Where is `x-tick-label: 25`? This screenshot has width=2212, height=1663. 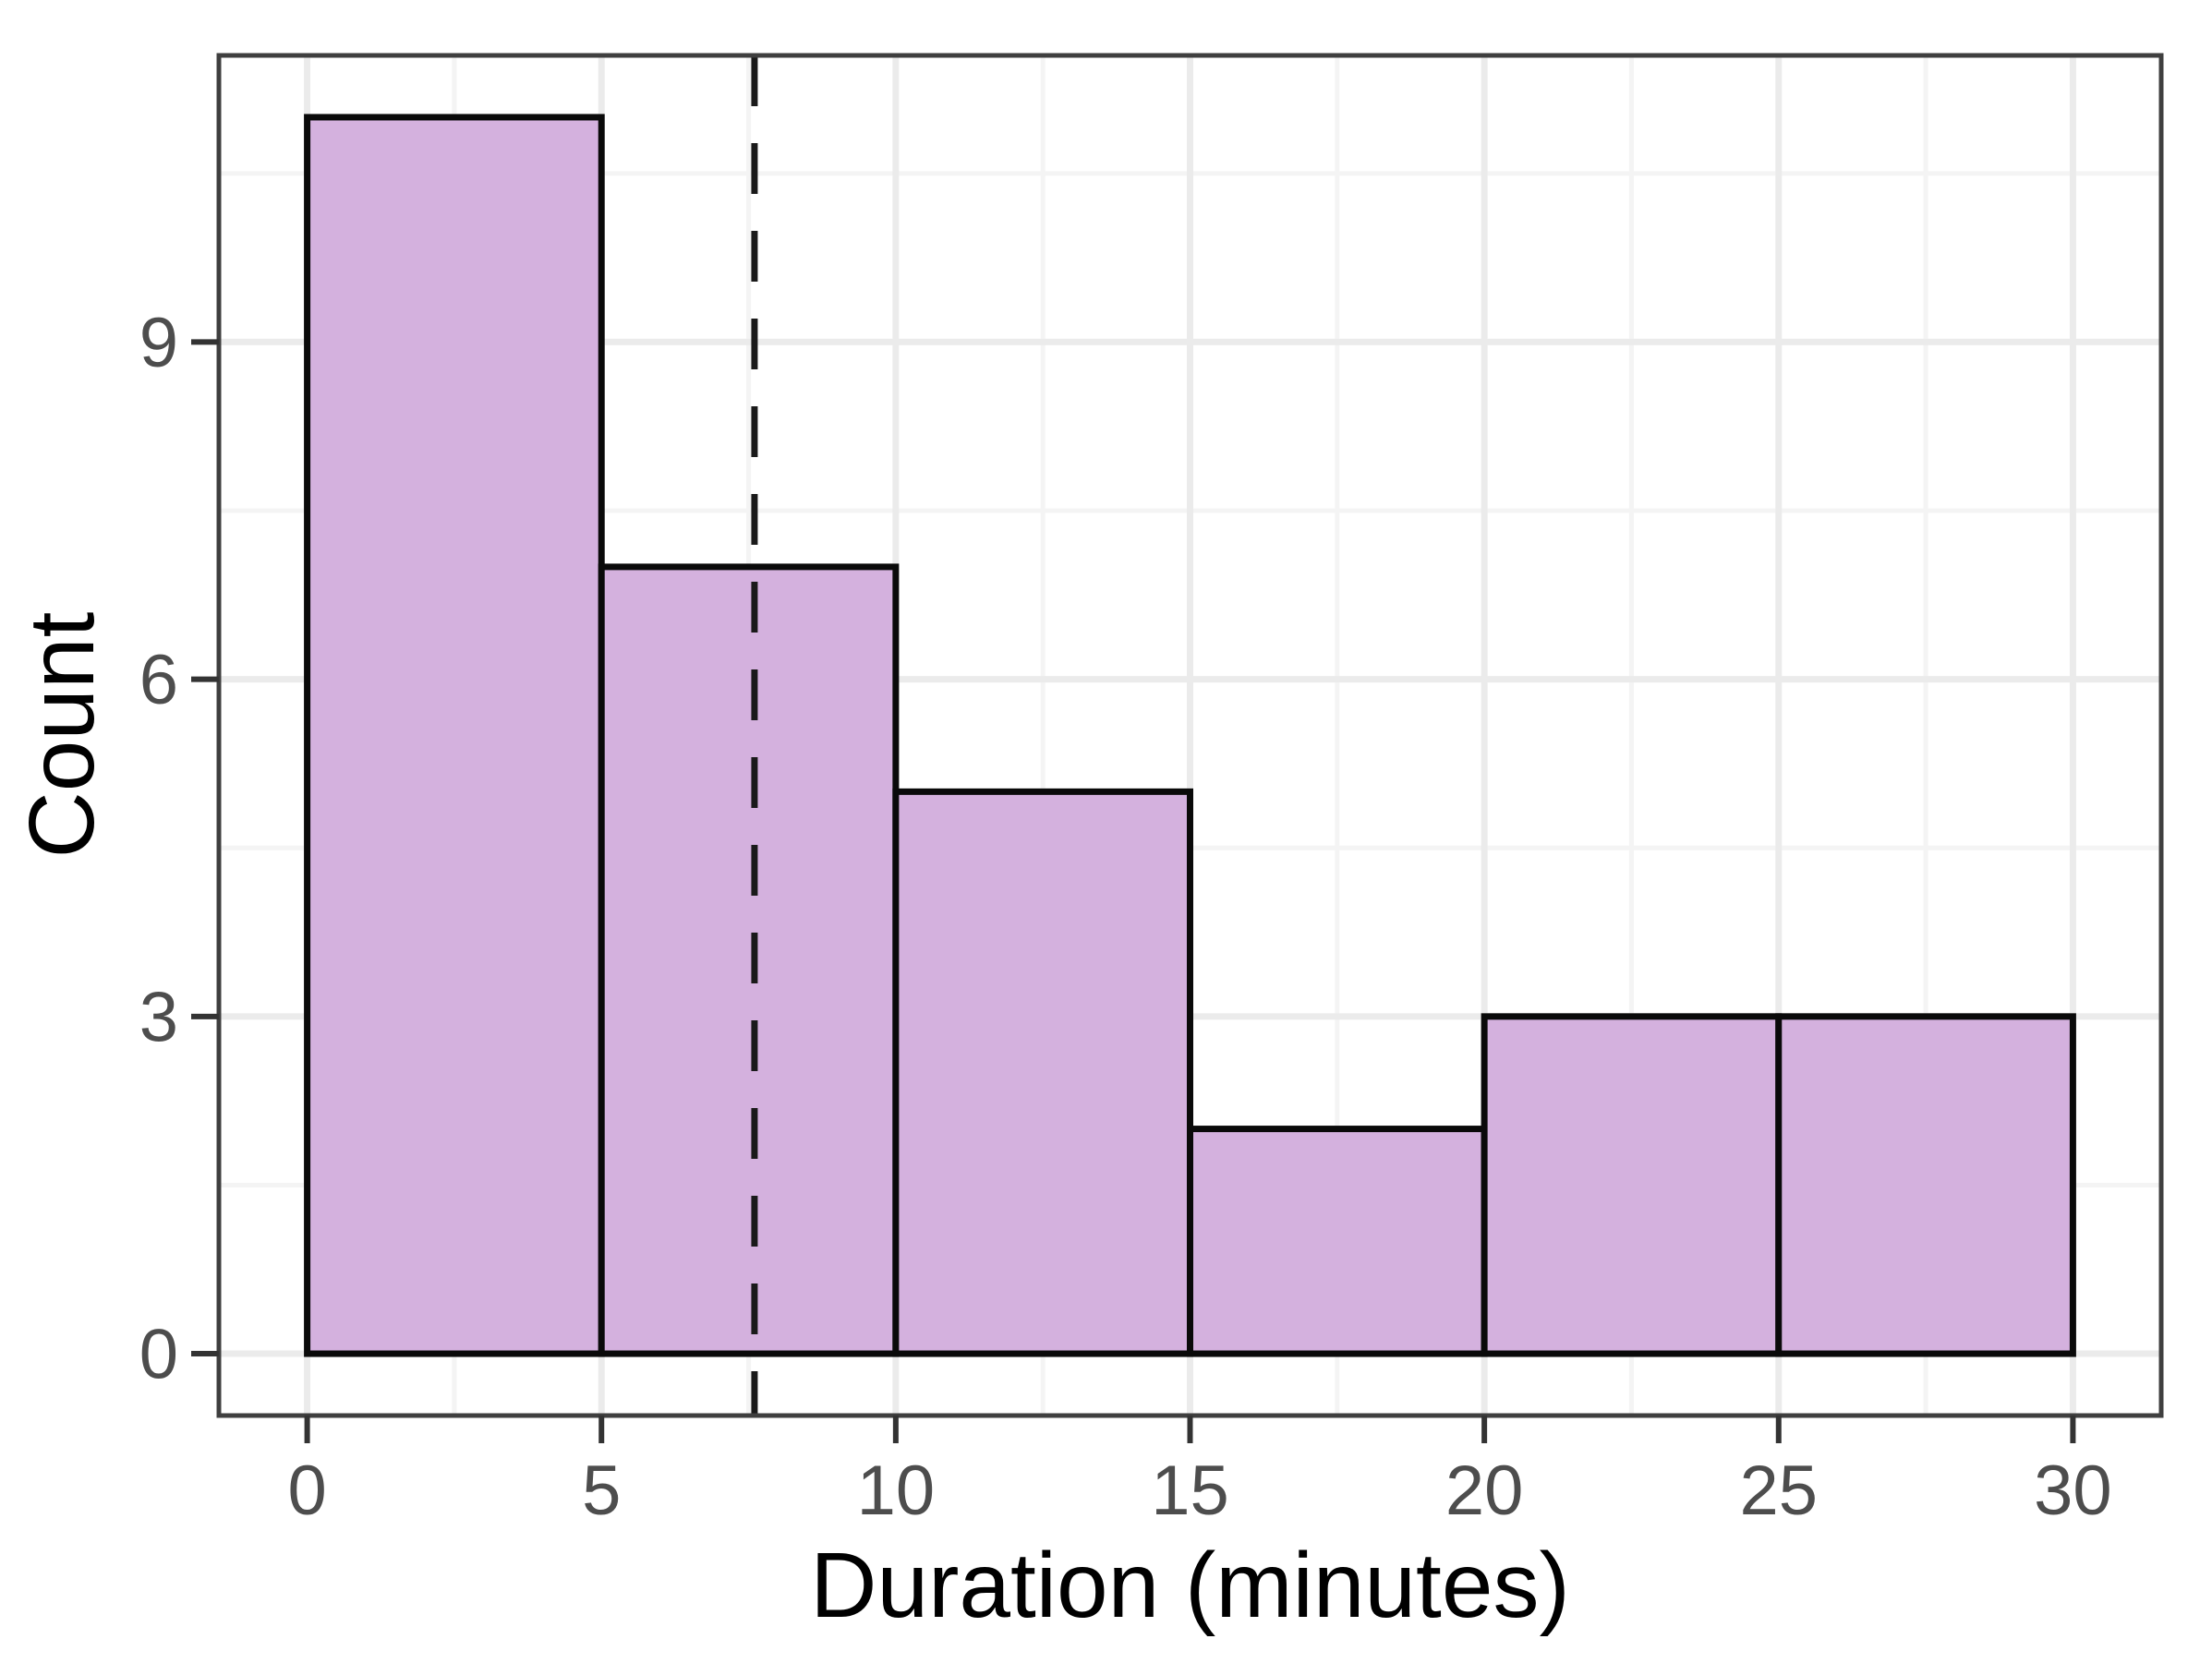 x-tick-label: 25 is located at coordinates (1778, 1491).